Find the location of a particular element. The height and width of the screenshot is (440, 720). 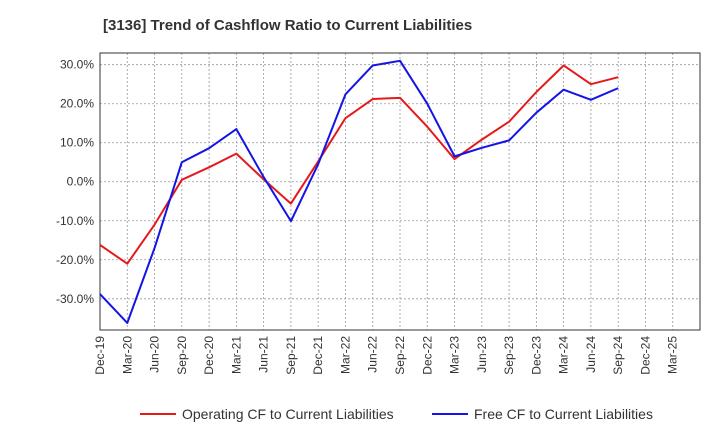

x-tick-label: Mar-22 is located at coordinates (345, 355).